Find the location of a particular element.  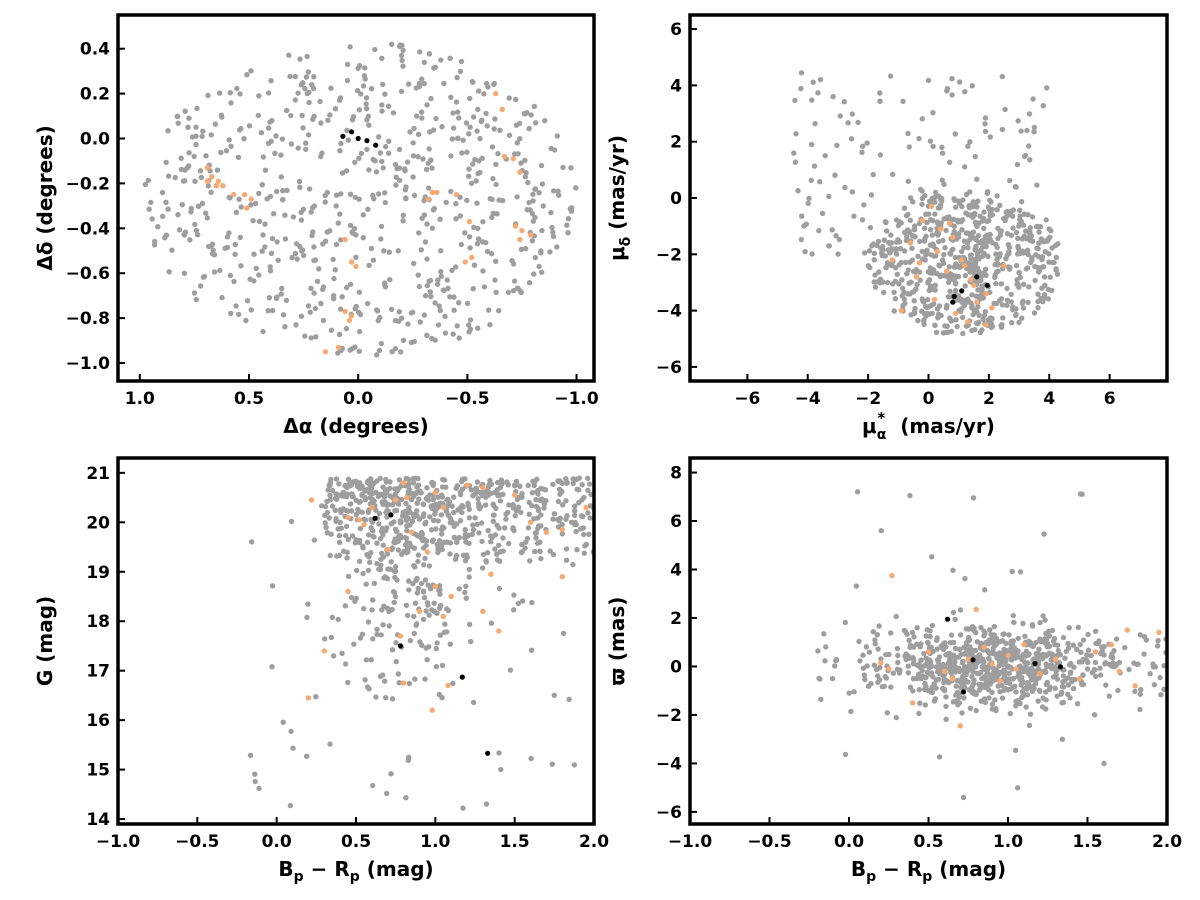

pm-x-tick-label: 4 is located at coordinates (1049, 399).